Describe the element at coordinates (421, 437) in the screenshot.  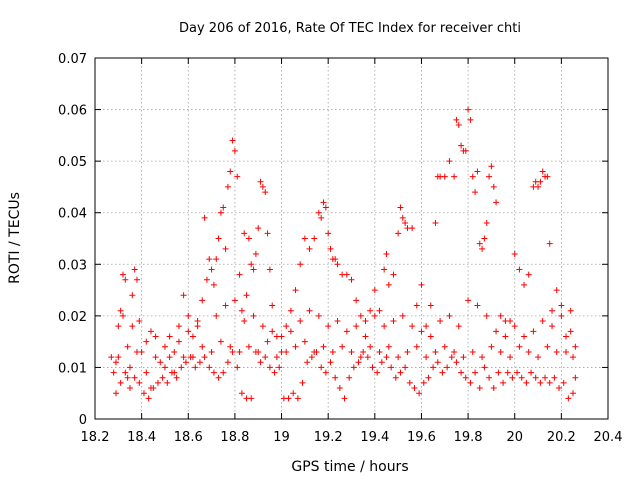
I see `x-tick-label: 19.6` at that location.